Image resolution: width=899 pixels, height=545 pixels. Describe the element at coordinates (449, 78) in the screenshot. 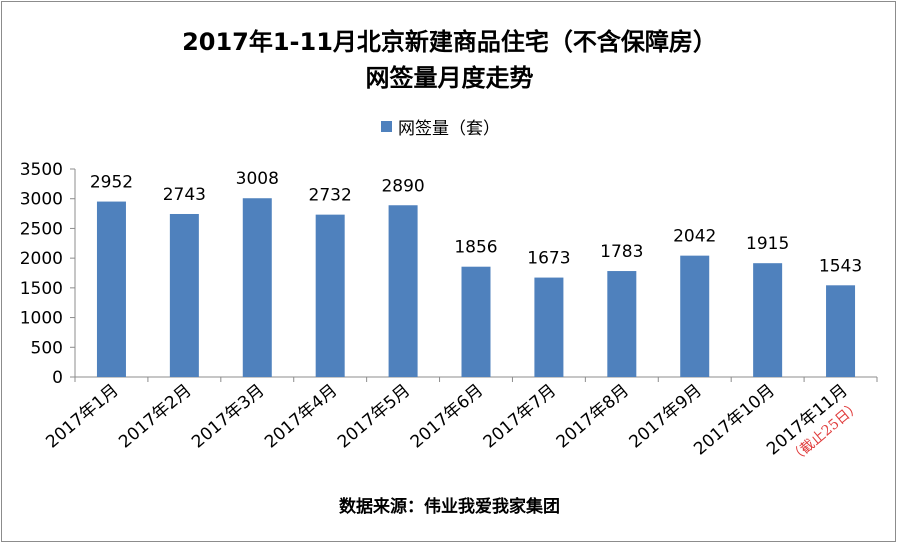

I see `chart-title-line2: 网签量月度走势` at that location.